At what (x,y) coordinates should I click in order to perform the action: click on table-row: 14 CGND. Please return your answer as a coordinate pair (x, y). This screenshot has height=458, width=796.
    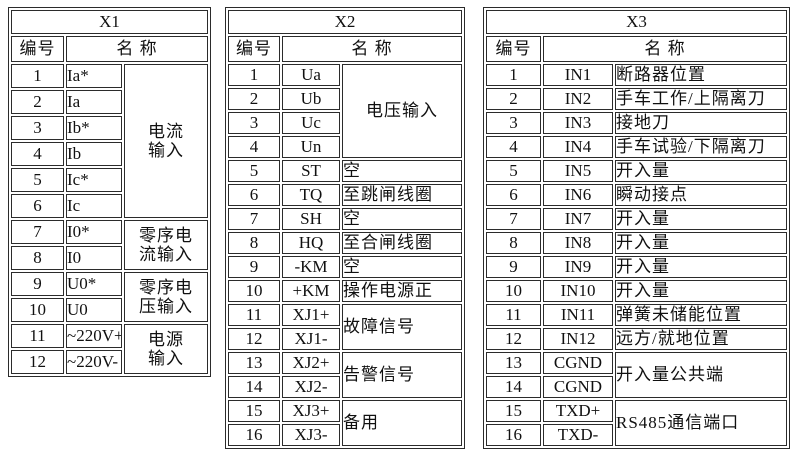
    Looking at the image, I should click on (636, 387).